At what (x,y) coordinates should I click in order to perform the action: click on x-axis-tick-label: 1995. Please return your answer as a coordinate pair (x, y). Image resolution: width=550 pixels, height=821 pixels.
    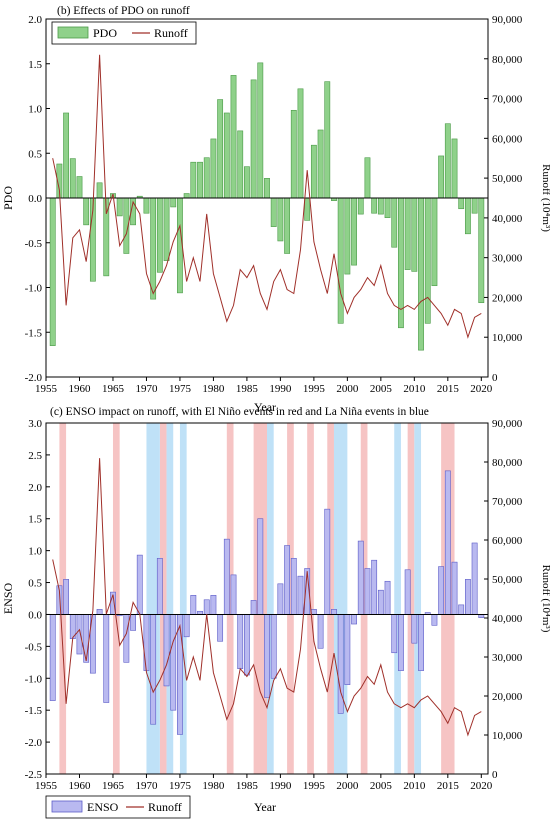
    Looking at the image, I should click on (314, 786).